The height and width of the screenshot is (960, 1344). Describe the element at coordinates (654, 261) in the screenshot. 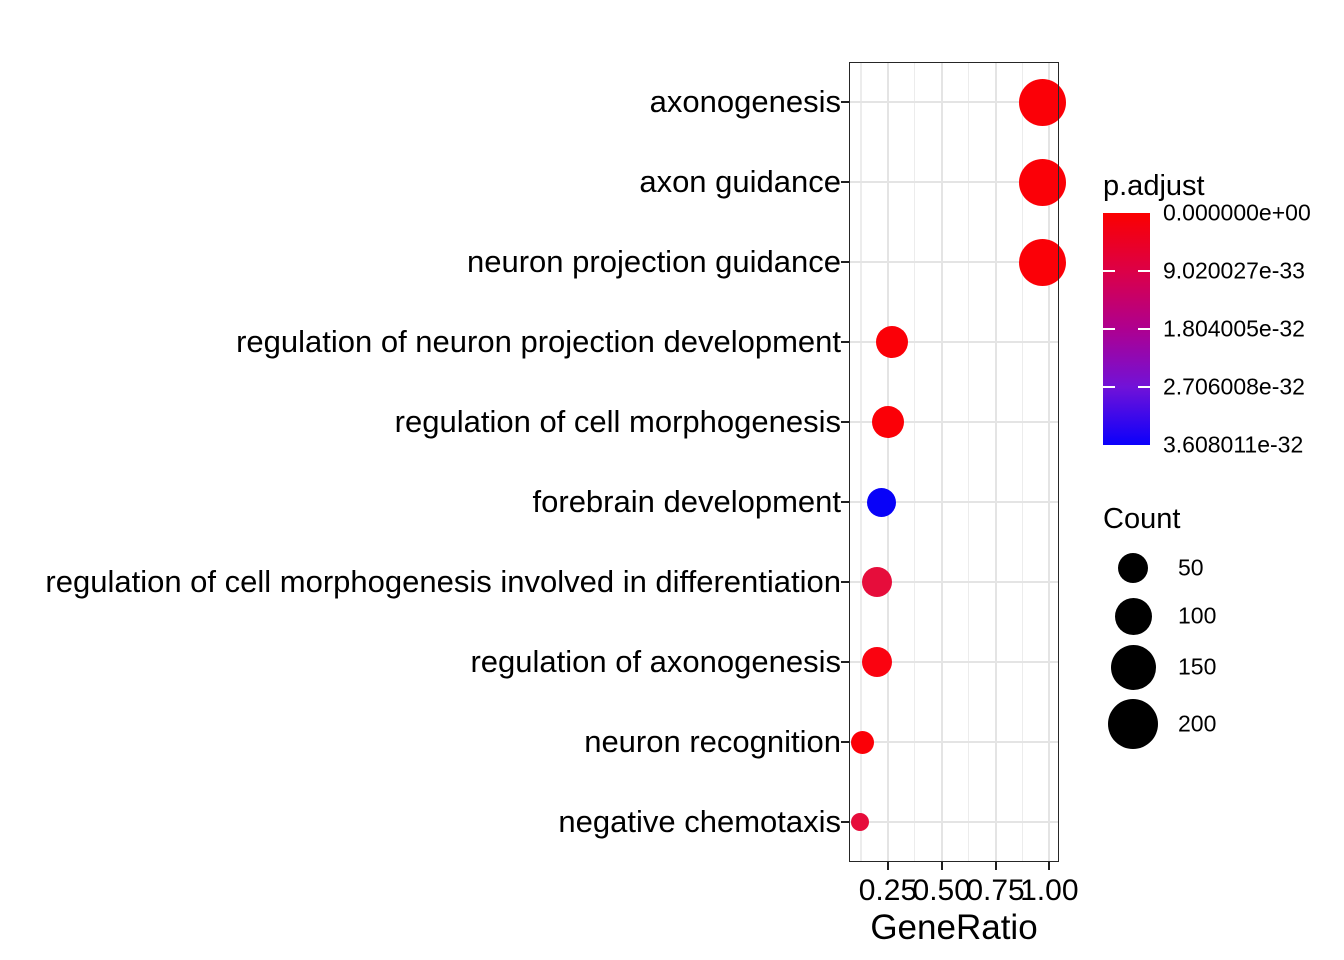

I see `y-axis-label: neuron projection guidance` at that location.